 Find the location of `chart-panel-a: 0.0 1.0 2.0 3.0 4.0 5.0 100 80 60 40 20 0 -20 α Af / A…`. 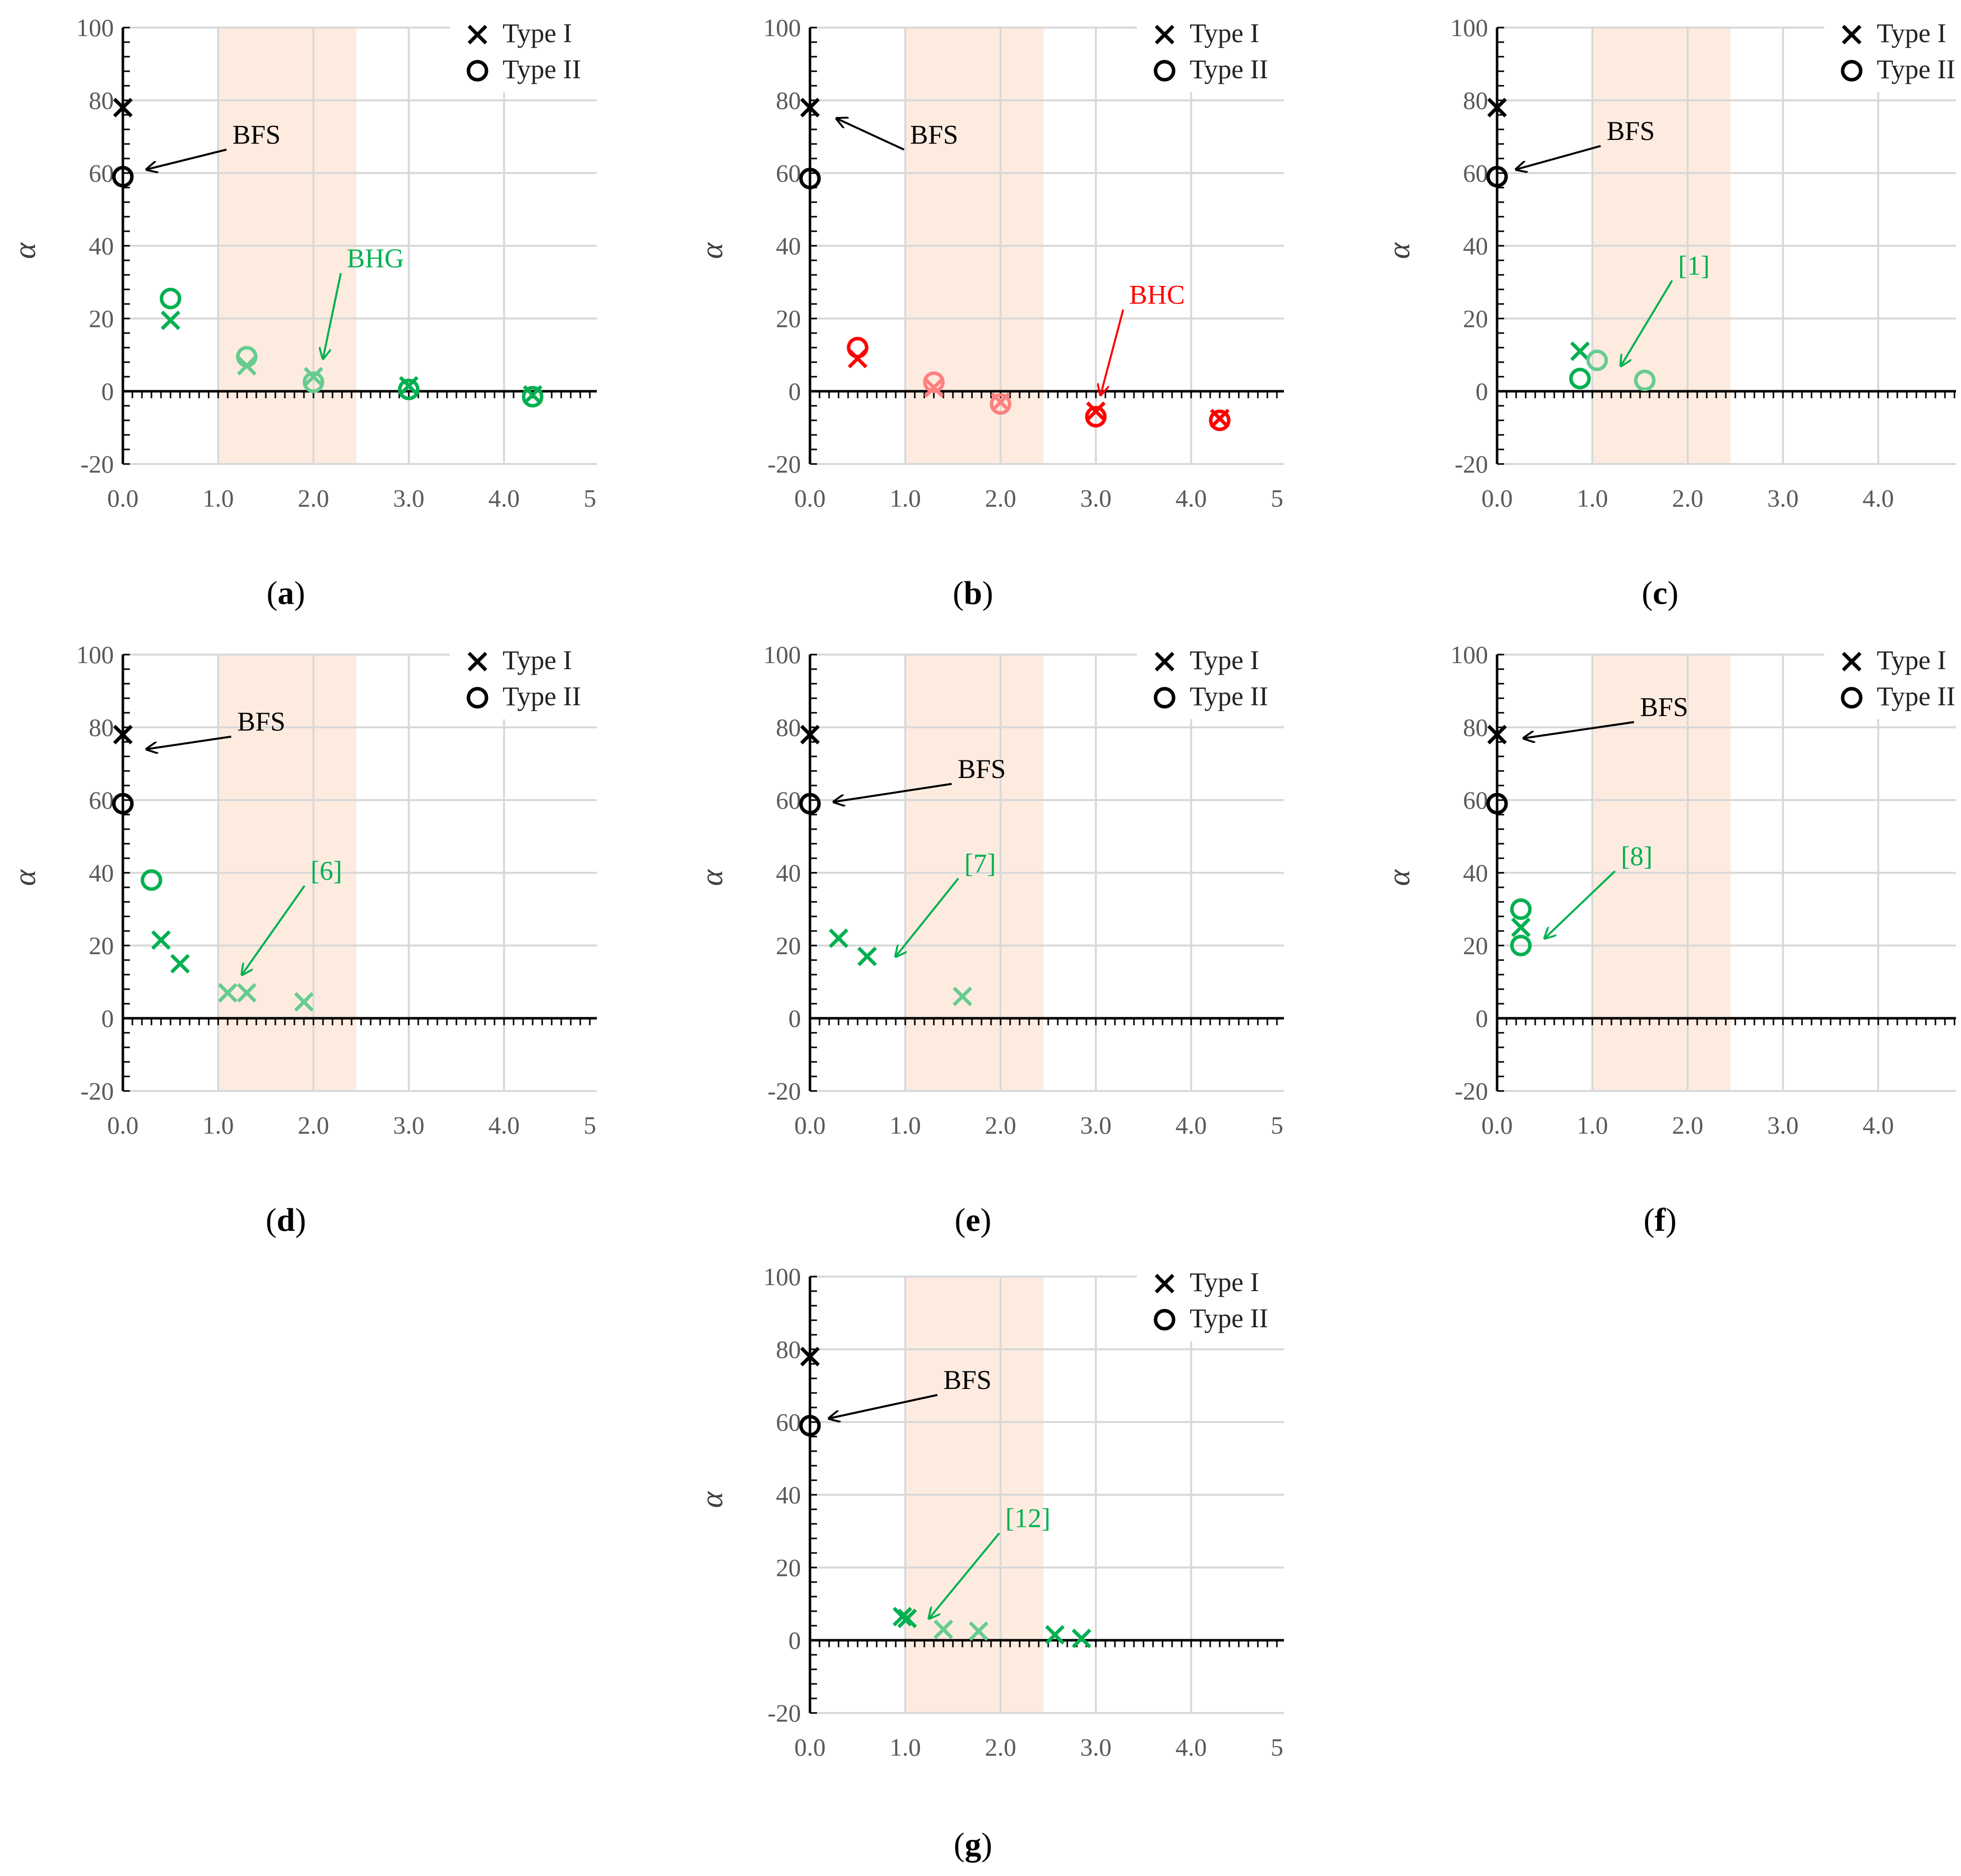

chart-panel-a: 0.0 1.0 2.0 3.0 4.0 5.0 100 80 60 40 20 0 -20 α Af / A… is located at coordinates (308, 276).